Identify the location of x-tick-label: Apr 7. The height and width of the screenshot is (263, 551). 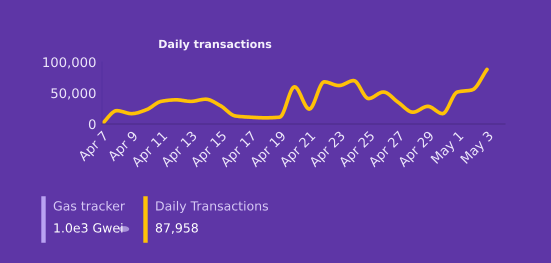
(93, 147).